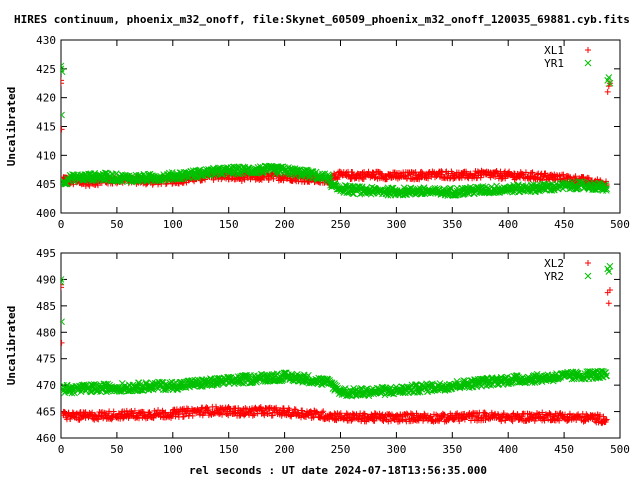  I want to click on x-tick-label: 300, so click(396, 449).